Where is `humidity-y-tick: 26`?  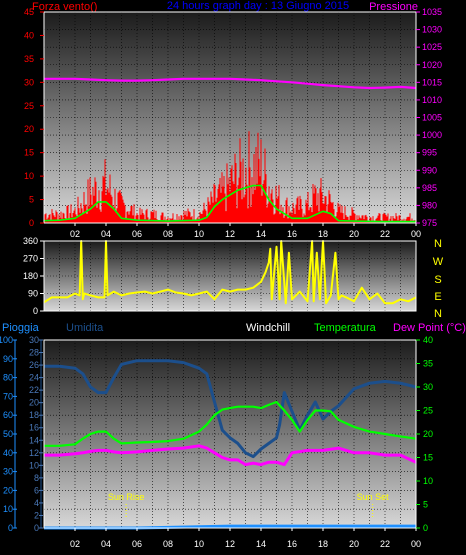
humidity-y-tick: 26 is located at coordinates (34, 365).